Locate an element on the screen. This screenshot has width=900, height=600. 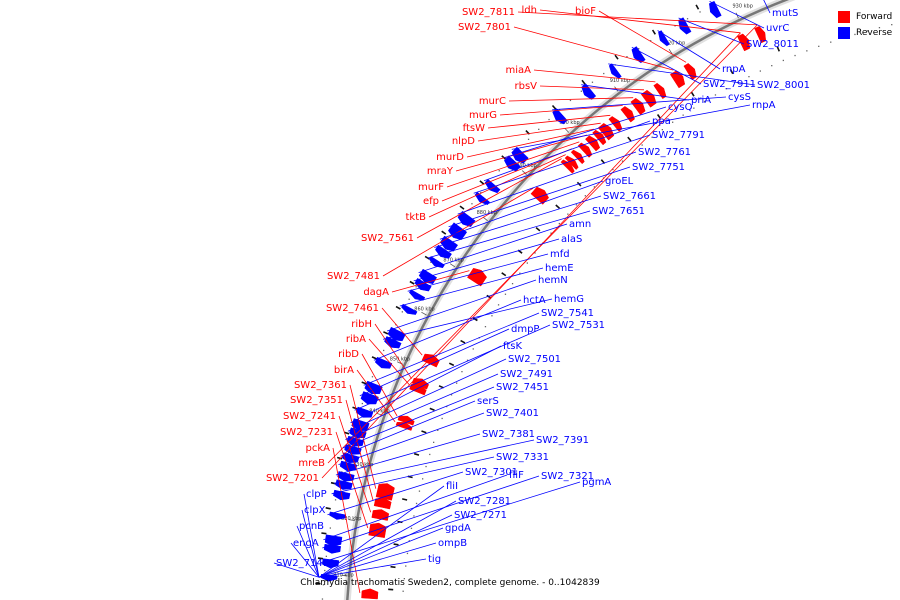
reverse-gene-label: SW2_7141 is located at coordinates (302, 563).